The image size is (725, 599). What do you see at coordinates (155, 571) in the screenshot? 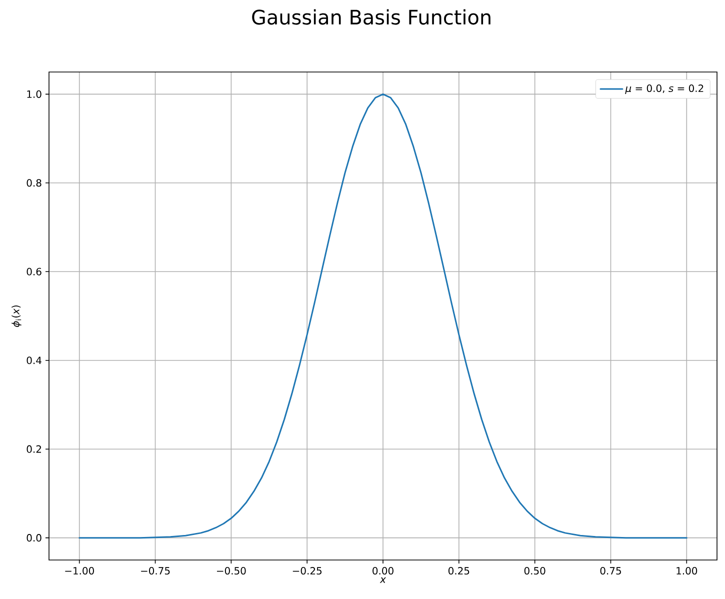
I see `x-tick-label: −0.75` at bounding box center [155, 571].